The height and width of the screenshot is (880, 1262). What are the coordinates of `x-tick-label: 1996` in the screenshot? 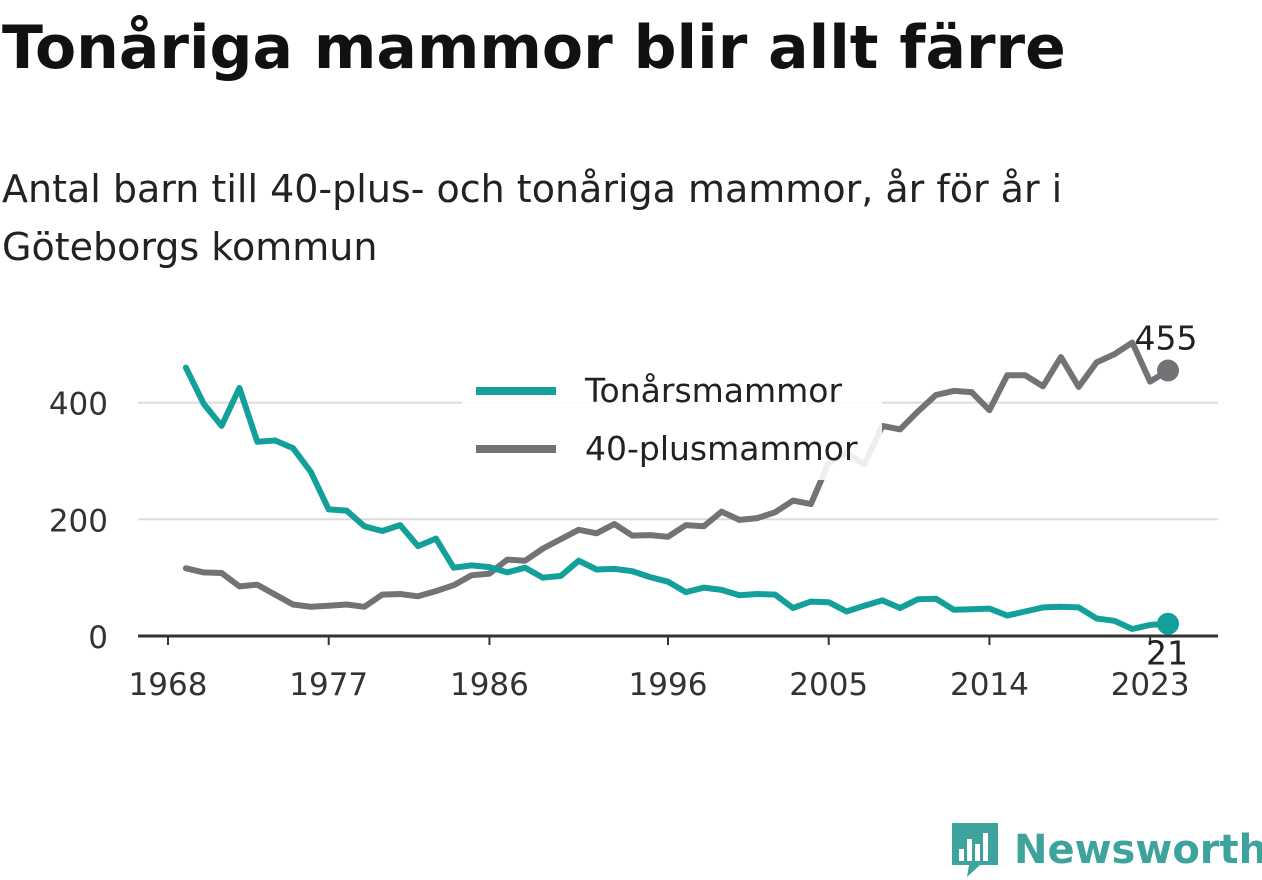 It's located at (668, 685).